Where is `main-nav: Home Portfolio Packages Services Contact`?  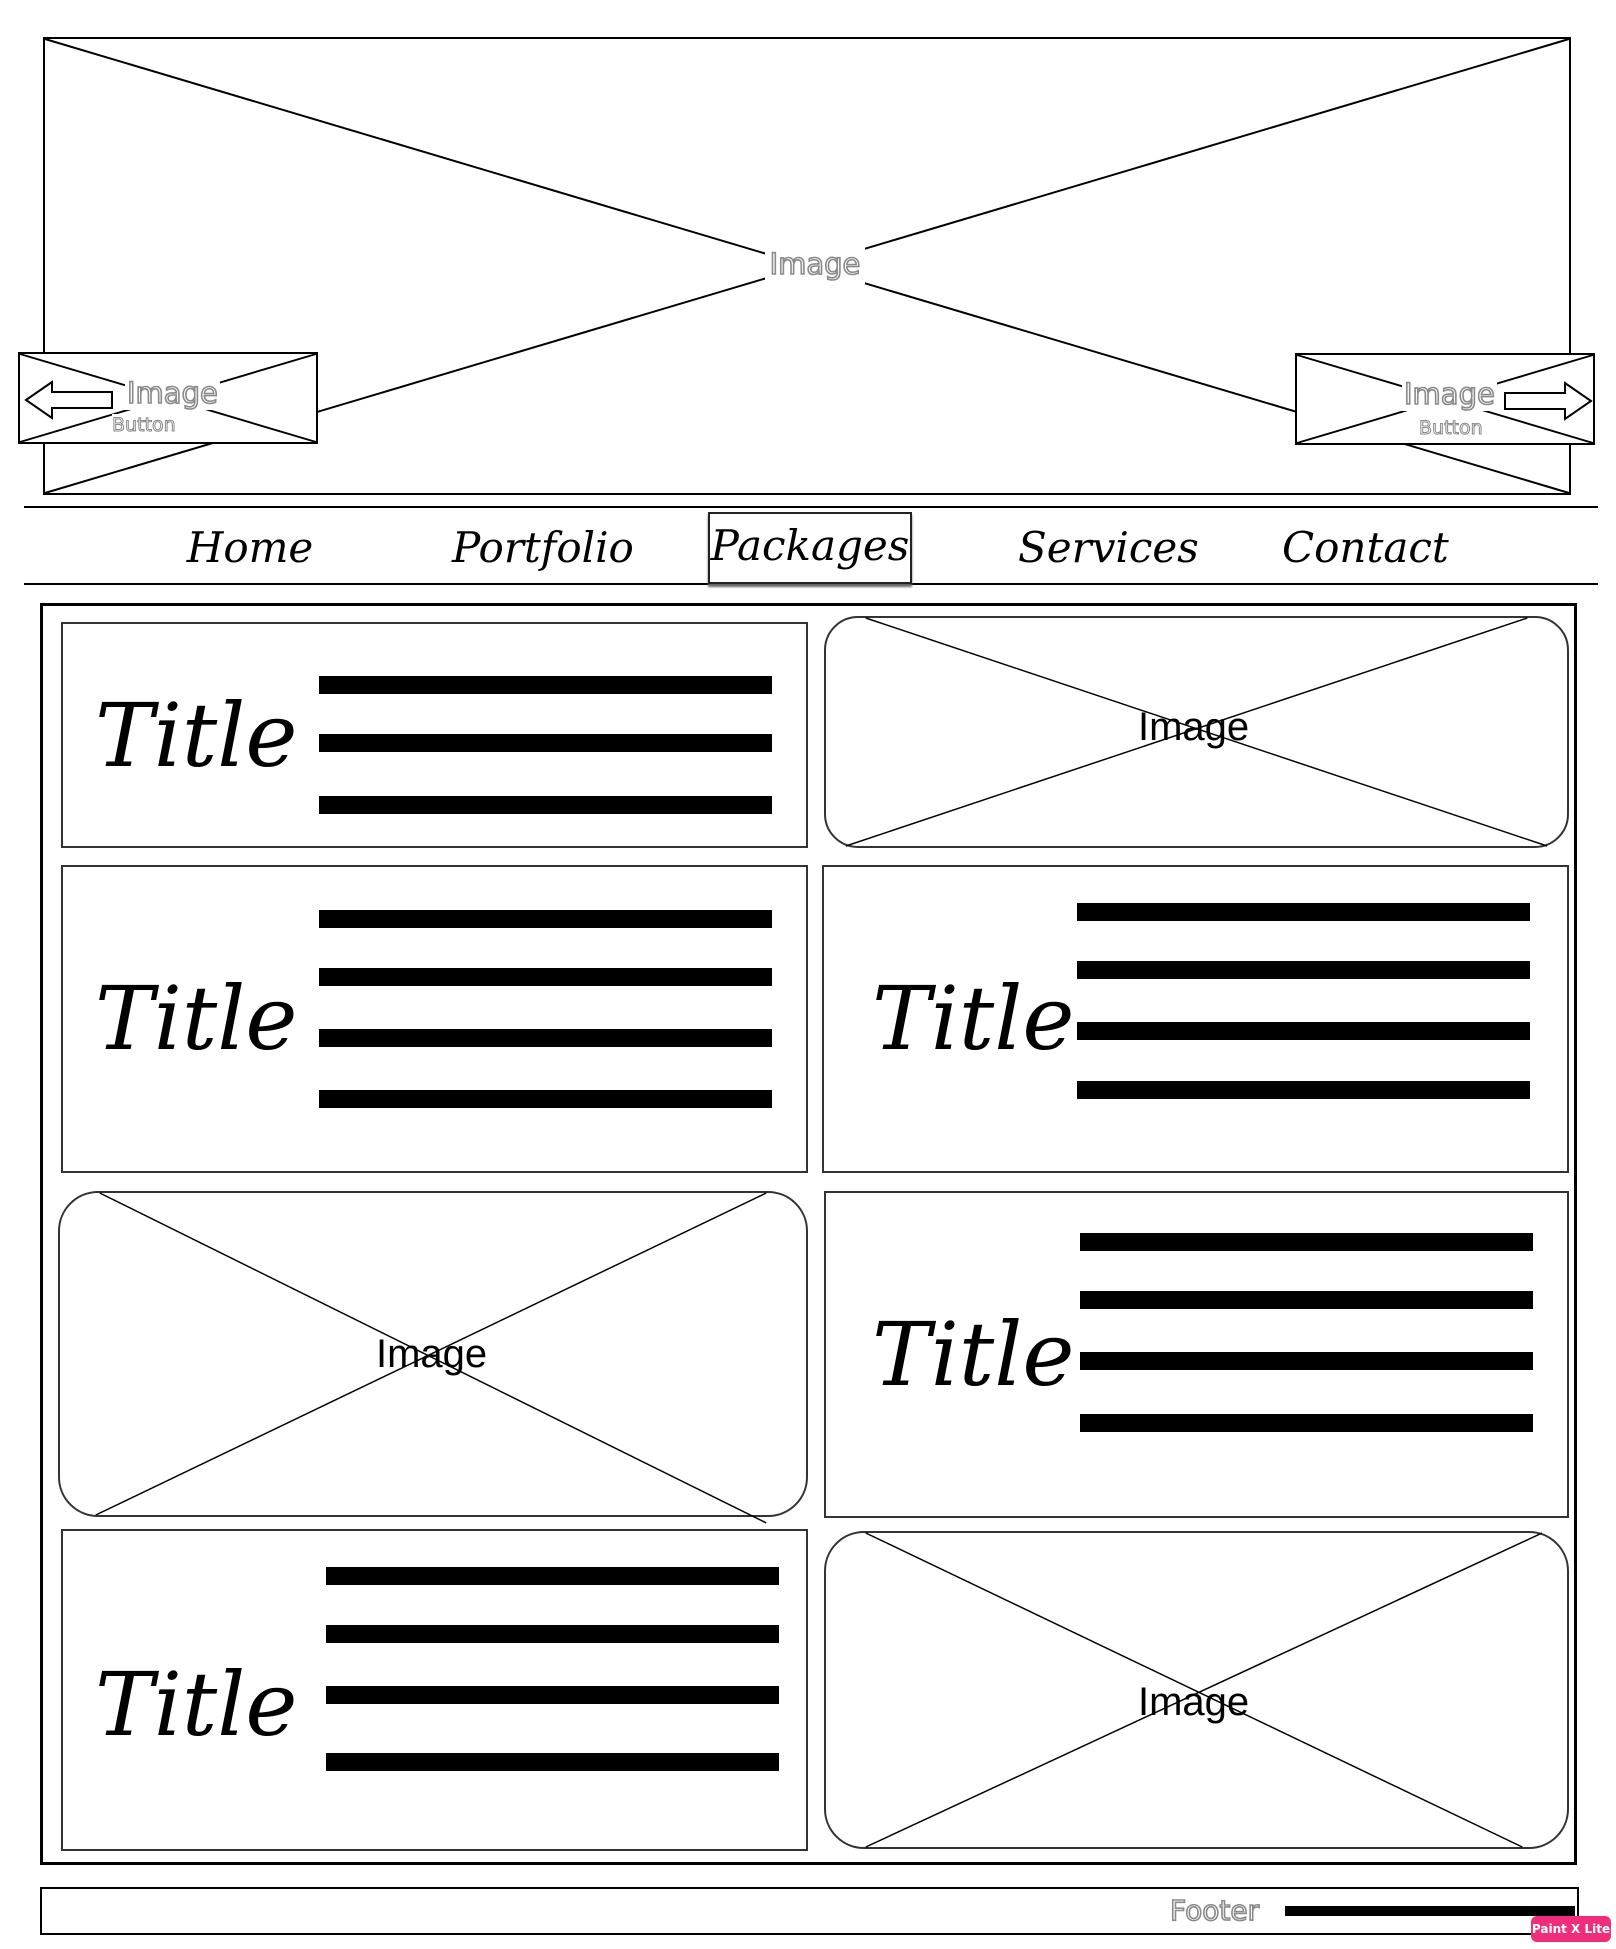 main-nav: Home Portfolio Packages Services Contact is located at coordinates (808, 548).